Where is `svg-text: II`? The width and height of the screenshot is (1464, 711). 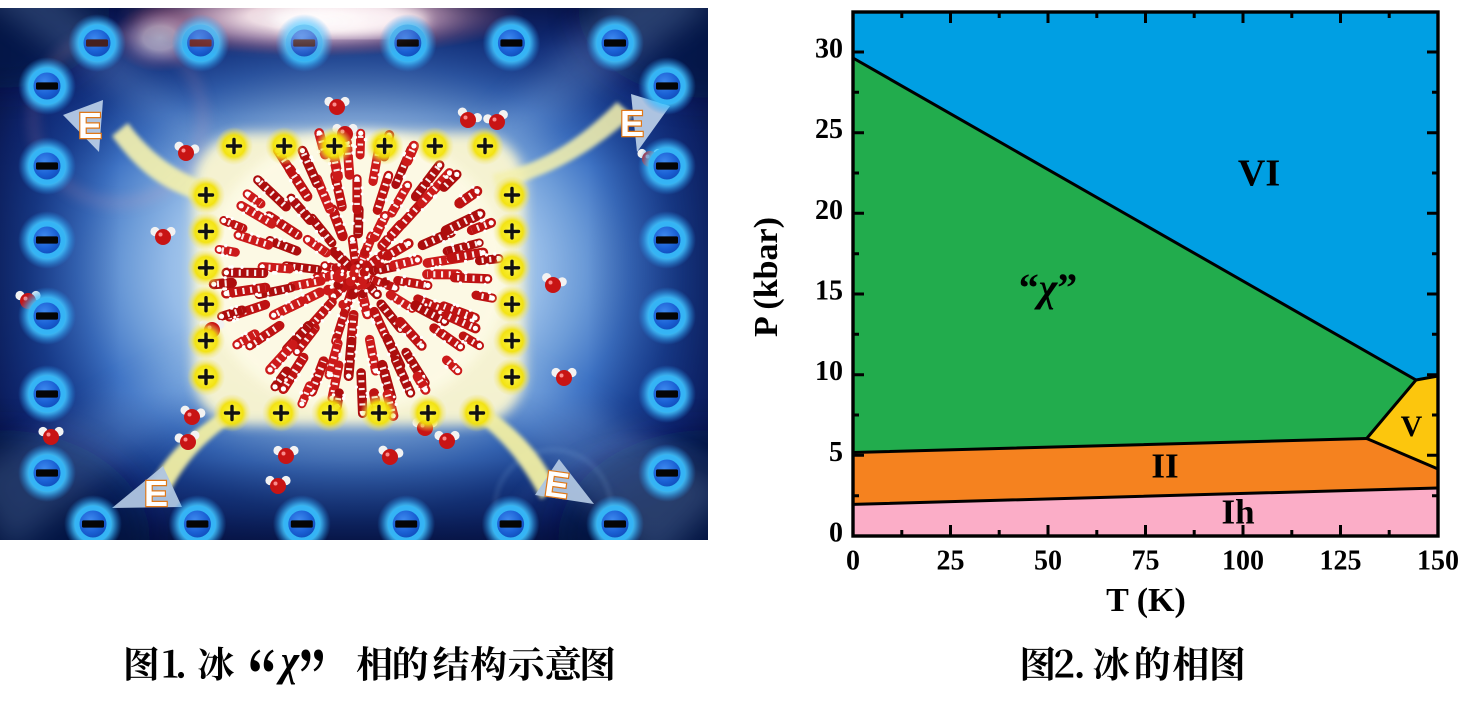 svg-text: II is located at coordinates (1164, 465).